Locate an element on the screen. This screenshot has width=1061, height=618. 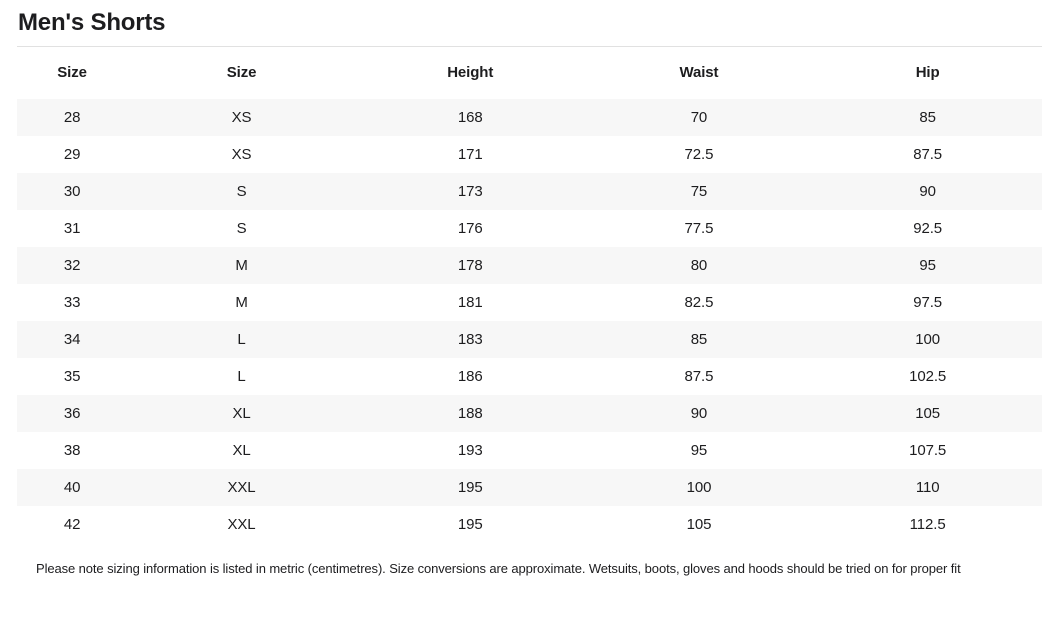
table-row: 38 XL 193 95 107.5 is located at coordinates (529, 450).